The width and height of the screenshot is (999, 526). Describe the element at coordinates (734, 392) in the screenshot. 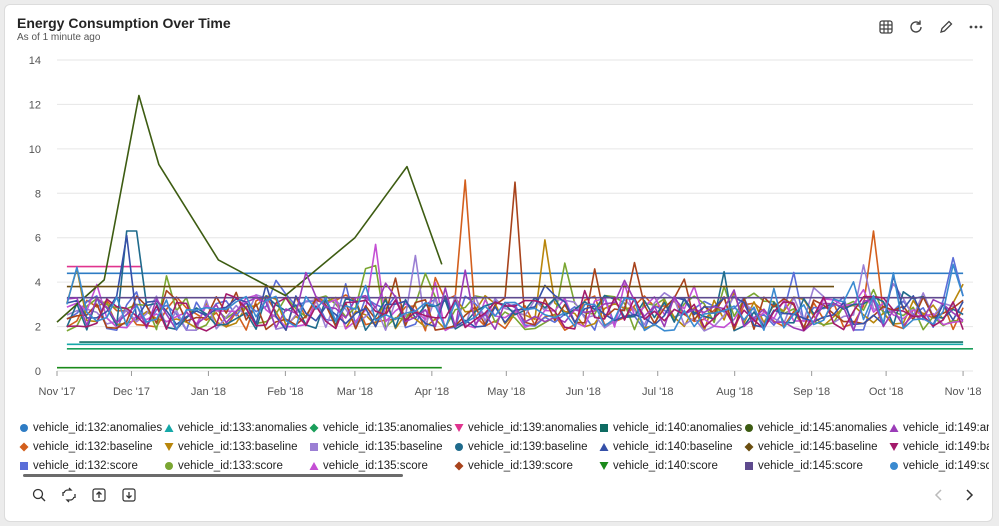

I see `x-tick-label: Aug '18` at that location.